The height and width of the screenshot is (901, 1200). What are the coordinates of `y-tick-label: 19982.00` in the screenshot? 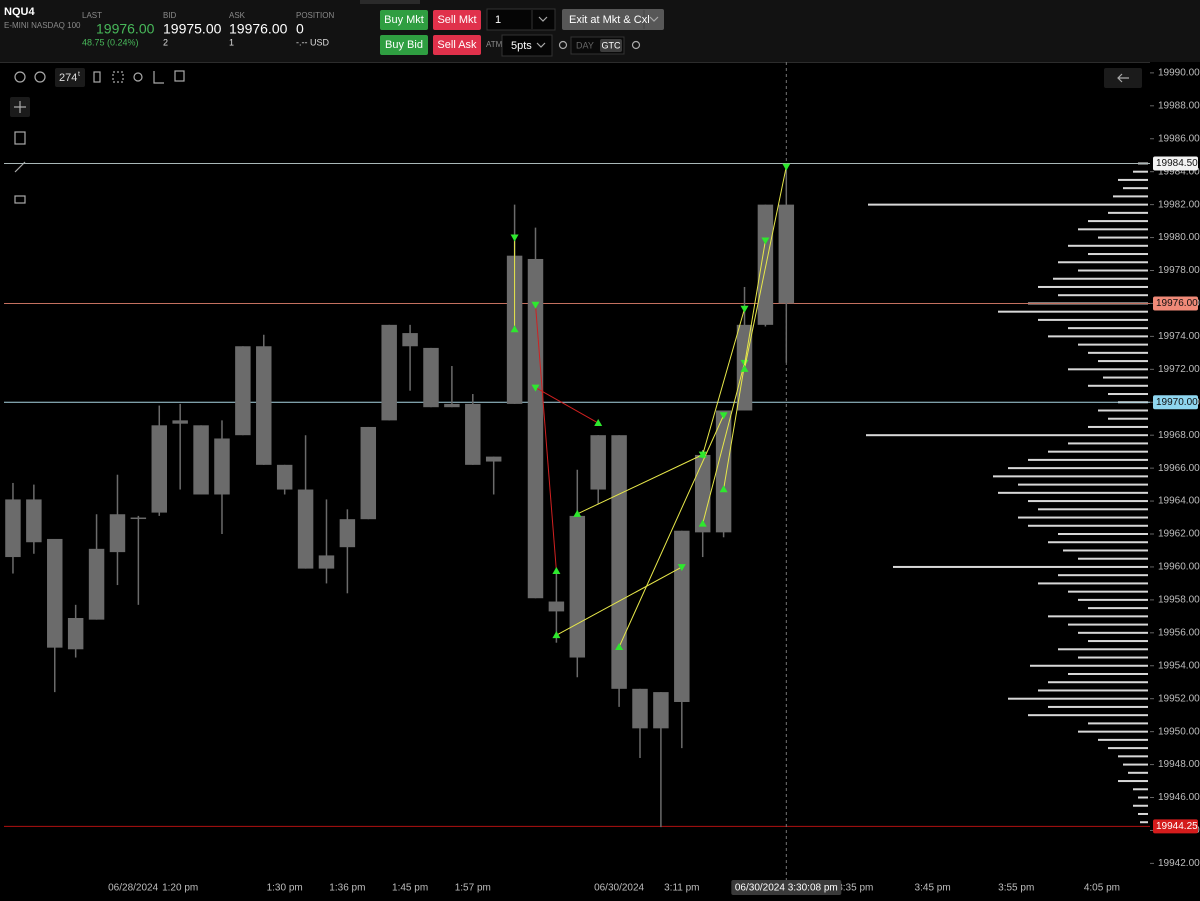 It's located at (1179, 204).